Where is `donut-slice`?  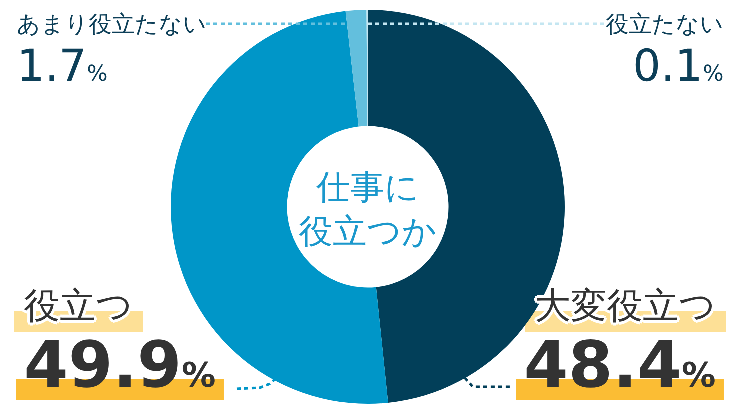 donut-slice is located at coordinates (357, 68).